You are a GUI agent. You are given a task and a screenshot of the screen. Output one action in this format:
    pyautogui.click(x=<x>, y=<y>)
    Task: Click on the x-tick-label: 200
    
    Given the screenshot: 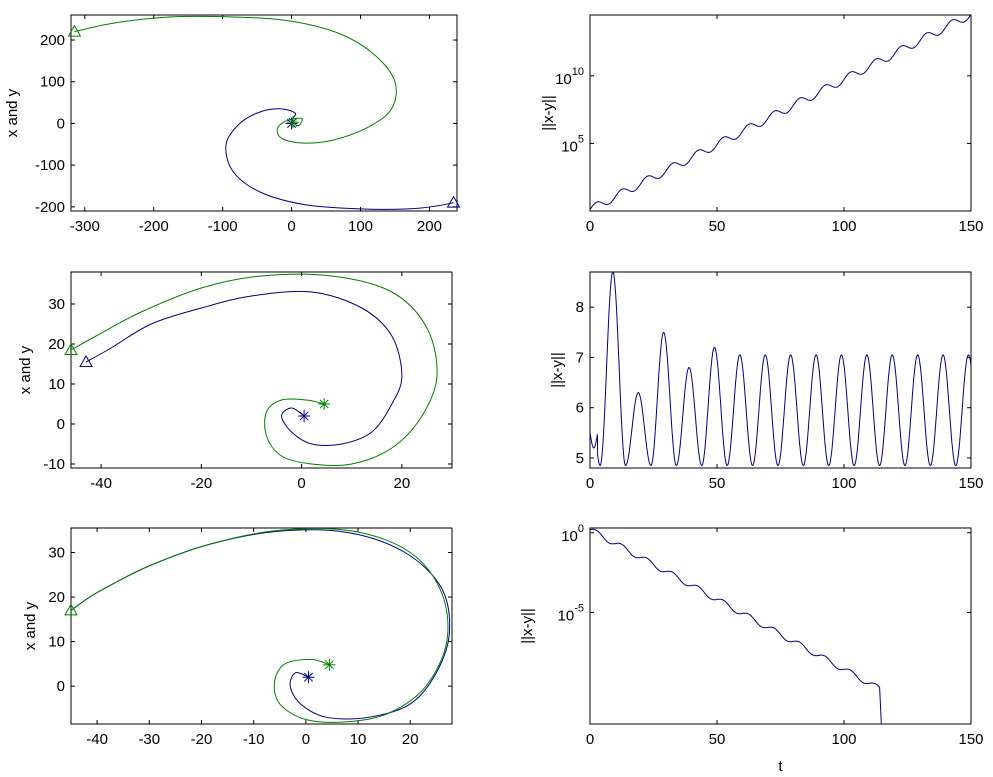 What is the action you would take?
    pyautogui.click(x=429, y=226)
    